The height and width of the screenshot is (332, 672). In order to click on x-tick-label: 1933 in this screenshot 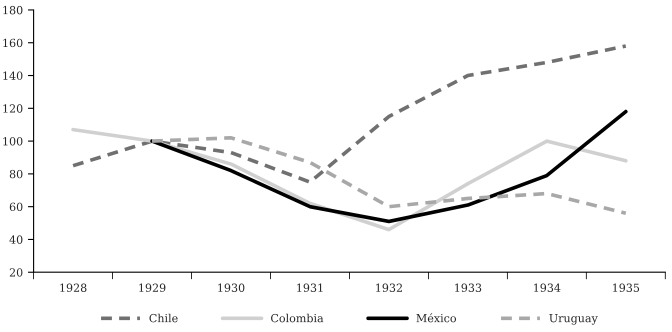, I will do `click(468, 288)`.